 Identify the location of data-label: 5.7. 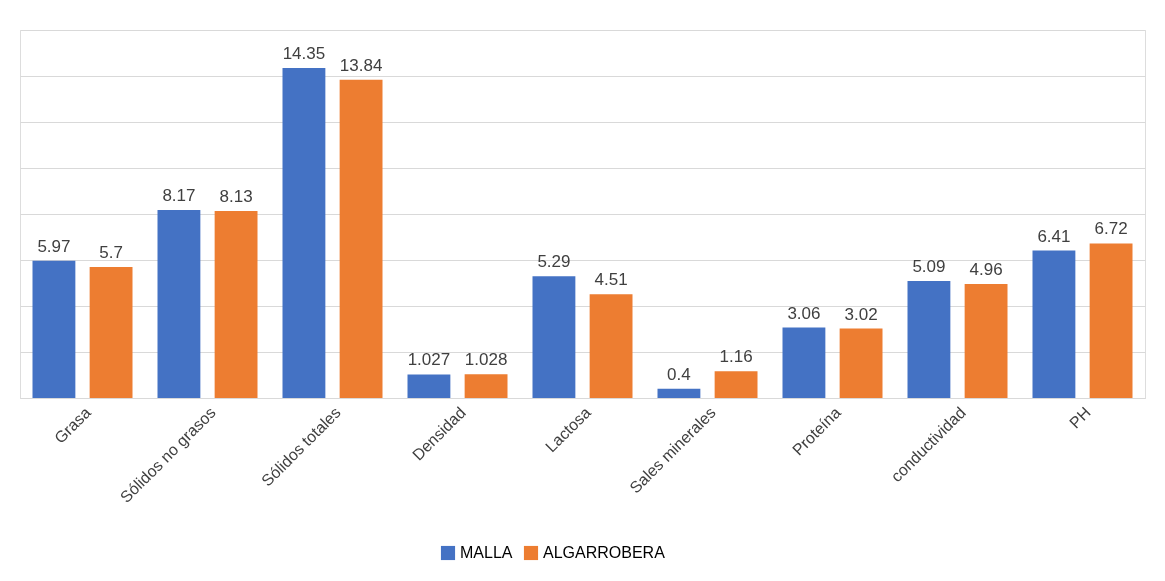
(111, 252).